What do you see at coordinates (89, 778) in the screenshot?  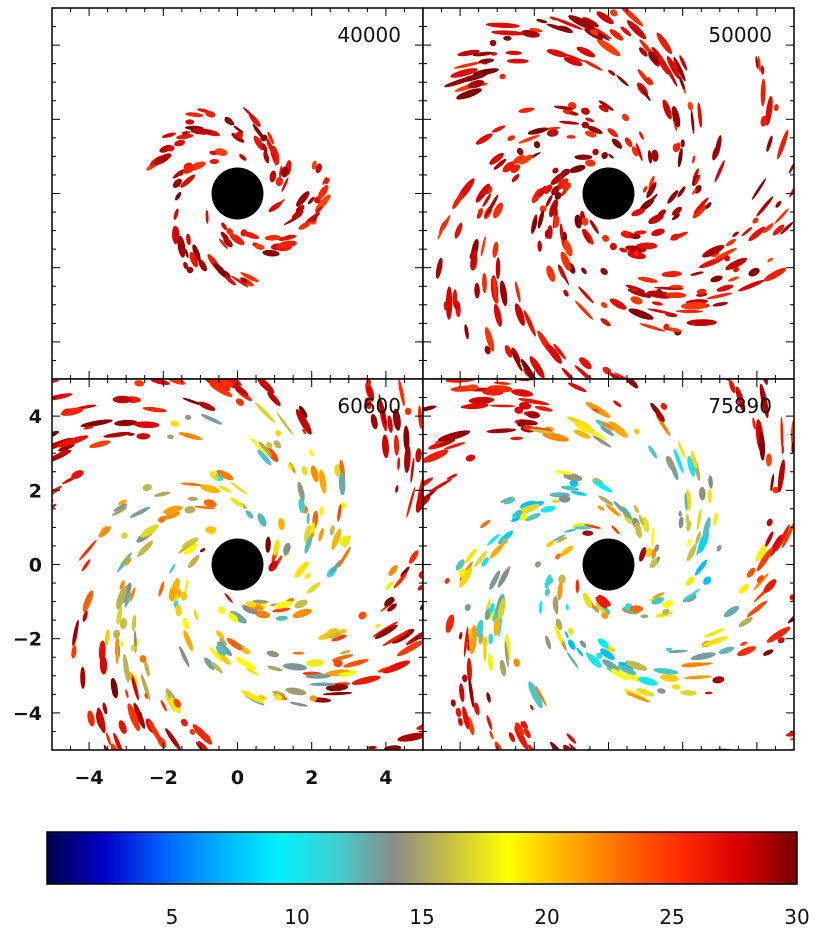 I see `x-tick-label: −4` at bounding box center [89, 778].